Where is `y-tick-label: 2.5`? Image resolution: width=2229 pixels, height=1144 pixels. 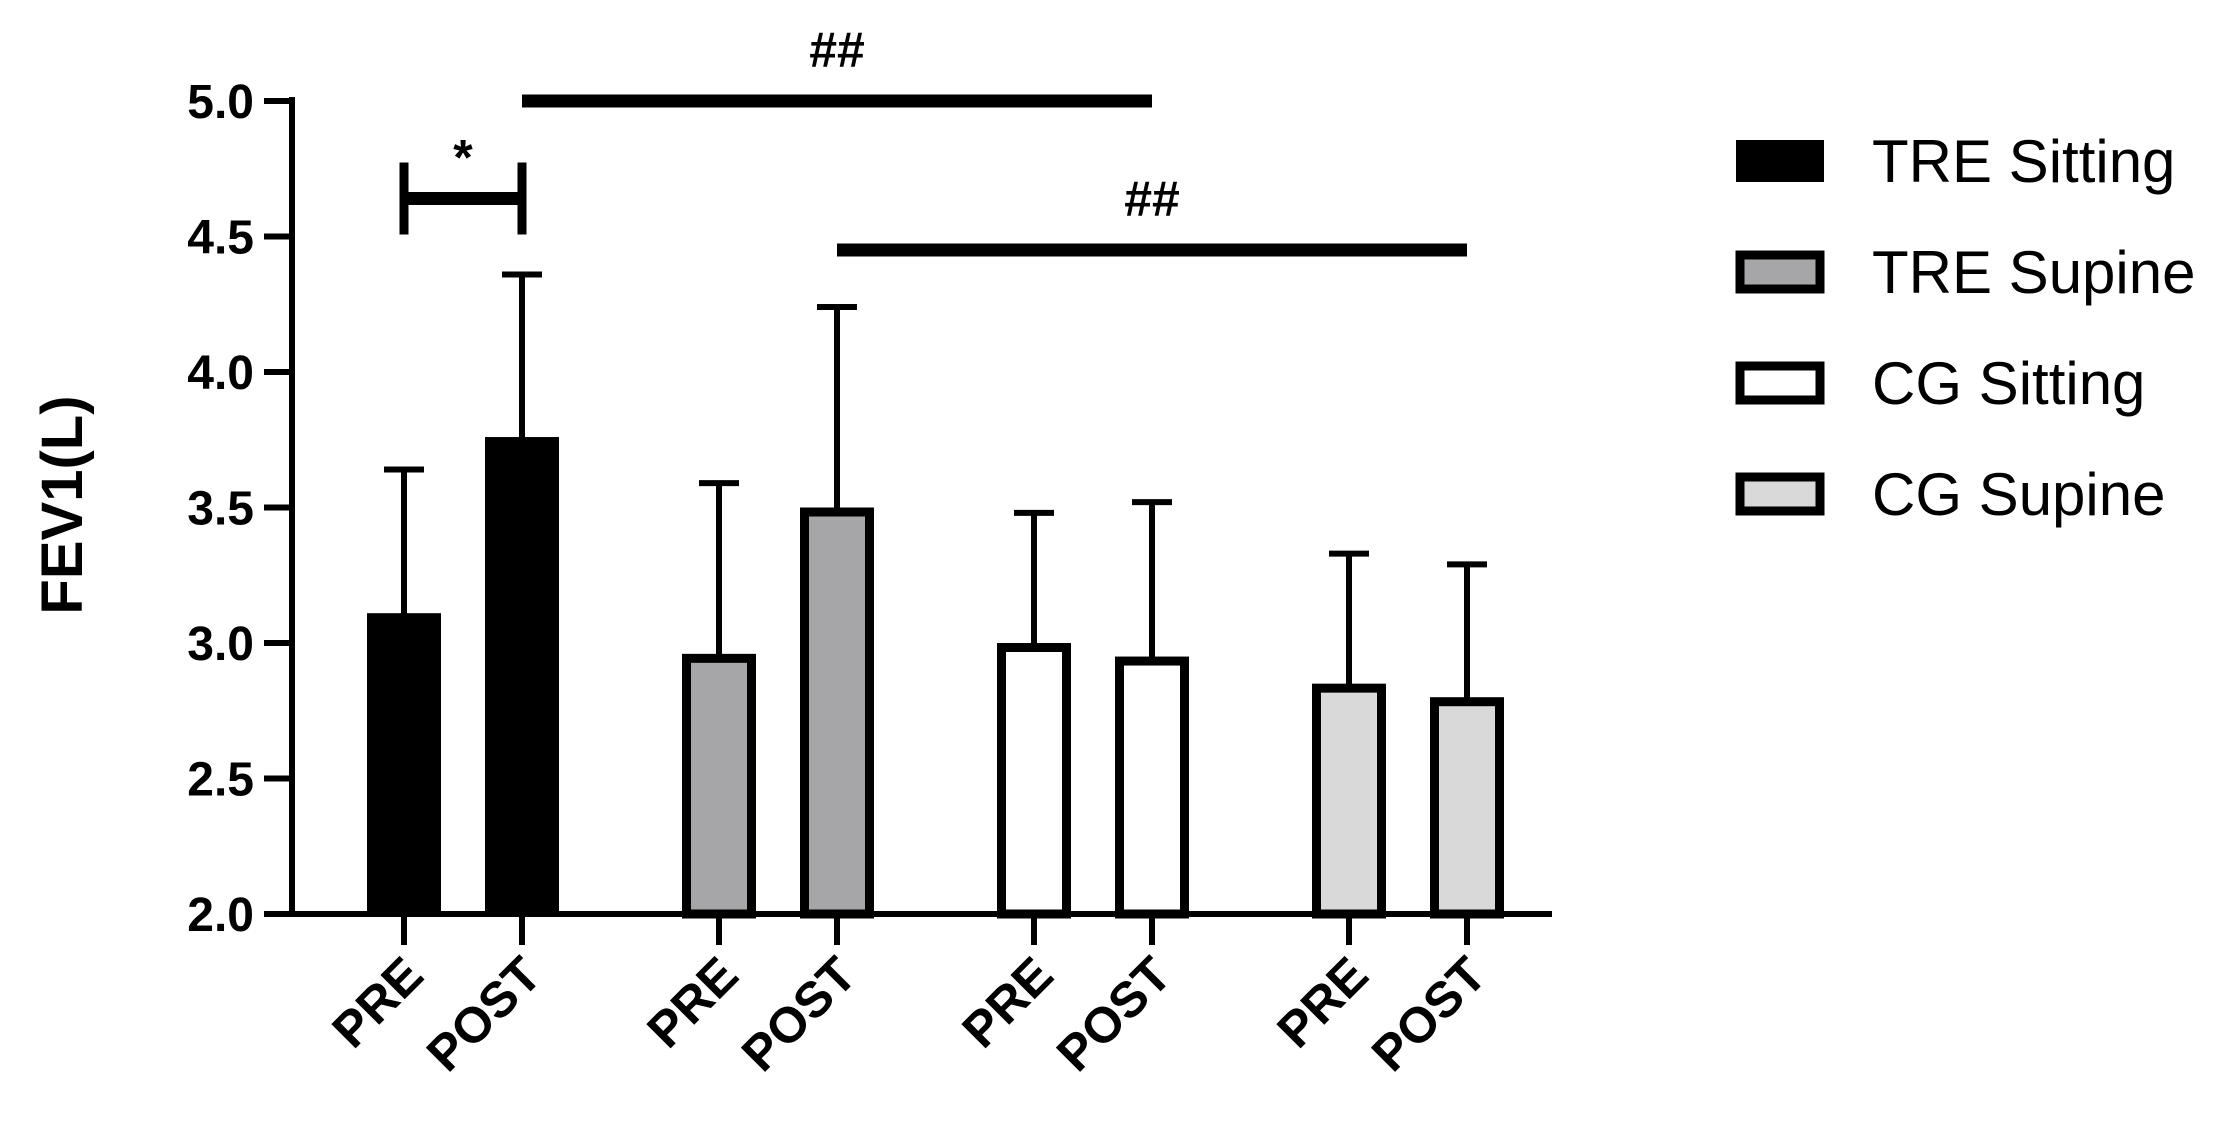 y-tick-label: 2.5 is located at coordinates (220, 780).